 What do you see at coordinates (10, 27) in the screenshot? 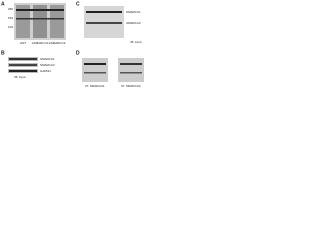
I see `marker: 100` at bounding box center [10, 27].